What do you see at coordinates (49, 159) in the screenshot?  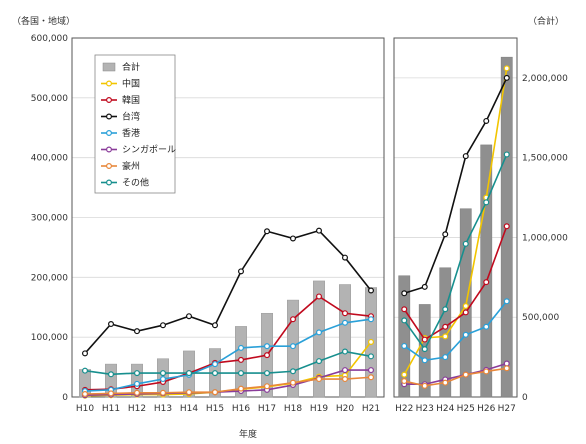 I see `left-y-tick-label: 400,000` at bounding box center [49, 159].